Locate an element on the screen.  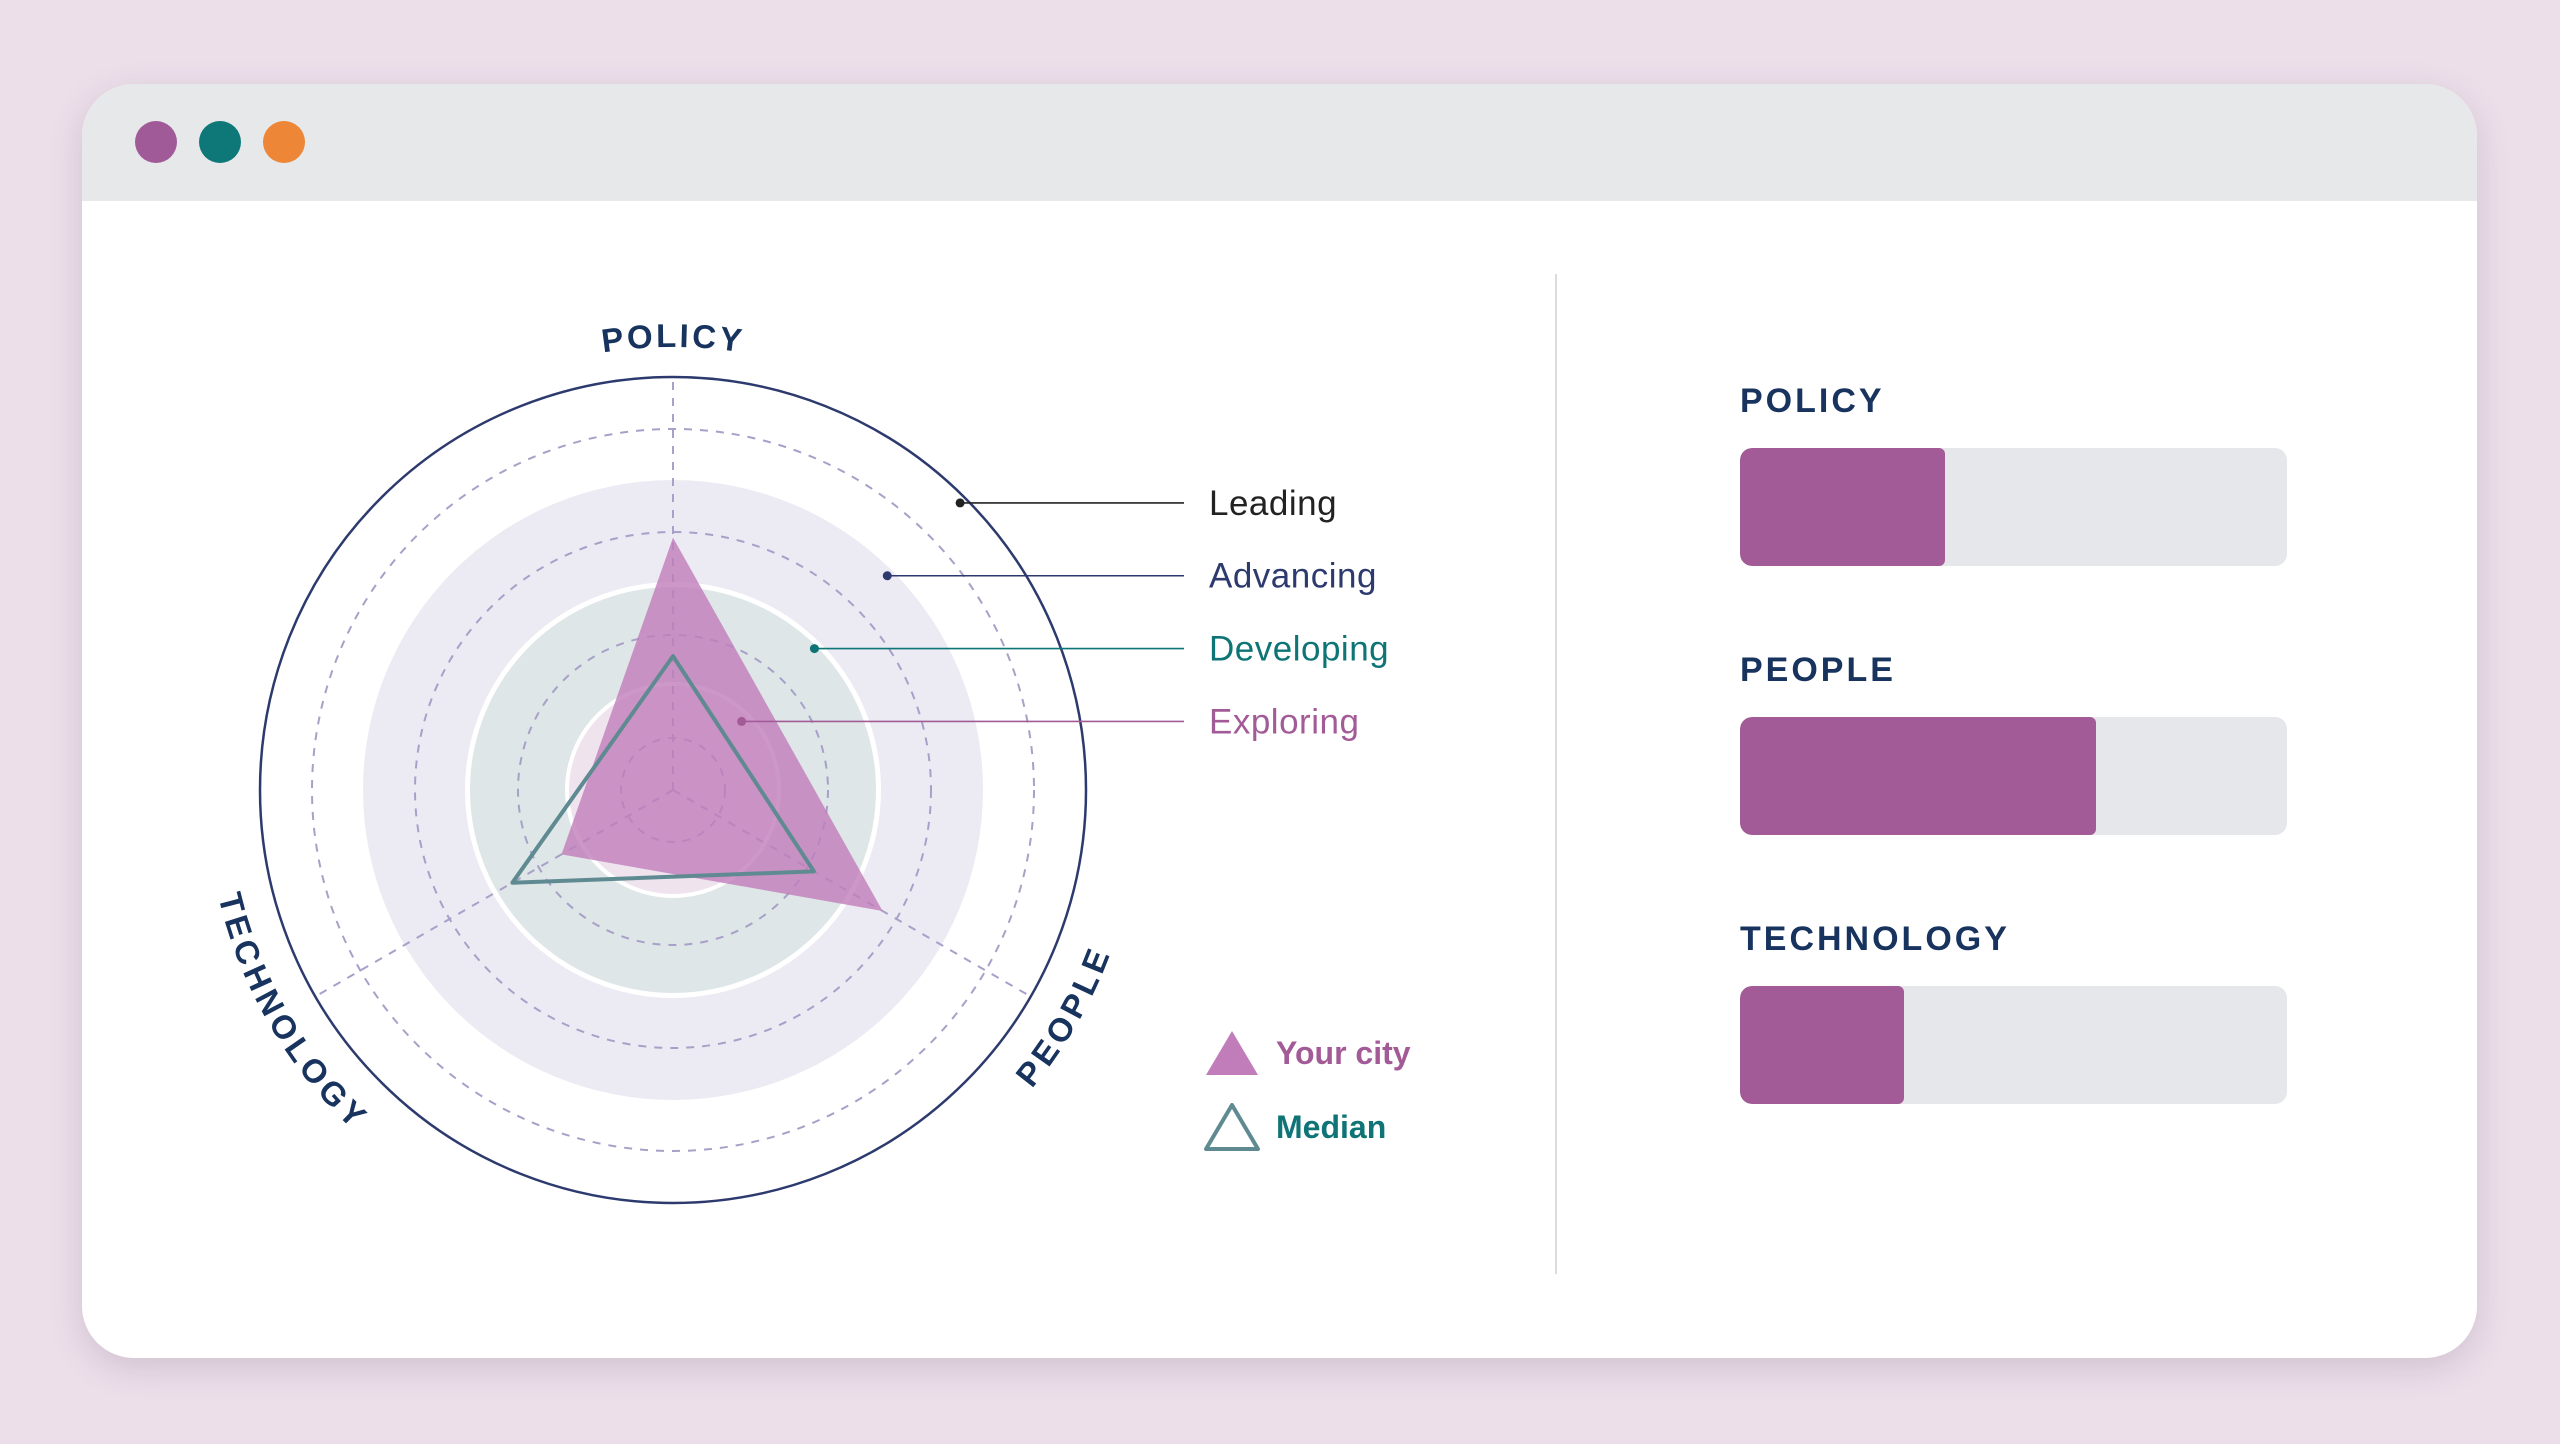
legend-your-city-label: Your city is located at coordinates (1343, 1053).